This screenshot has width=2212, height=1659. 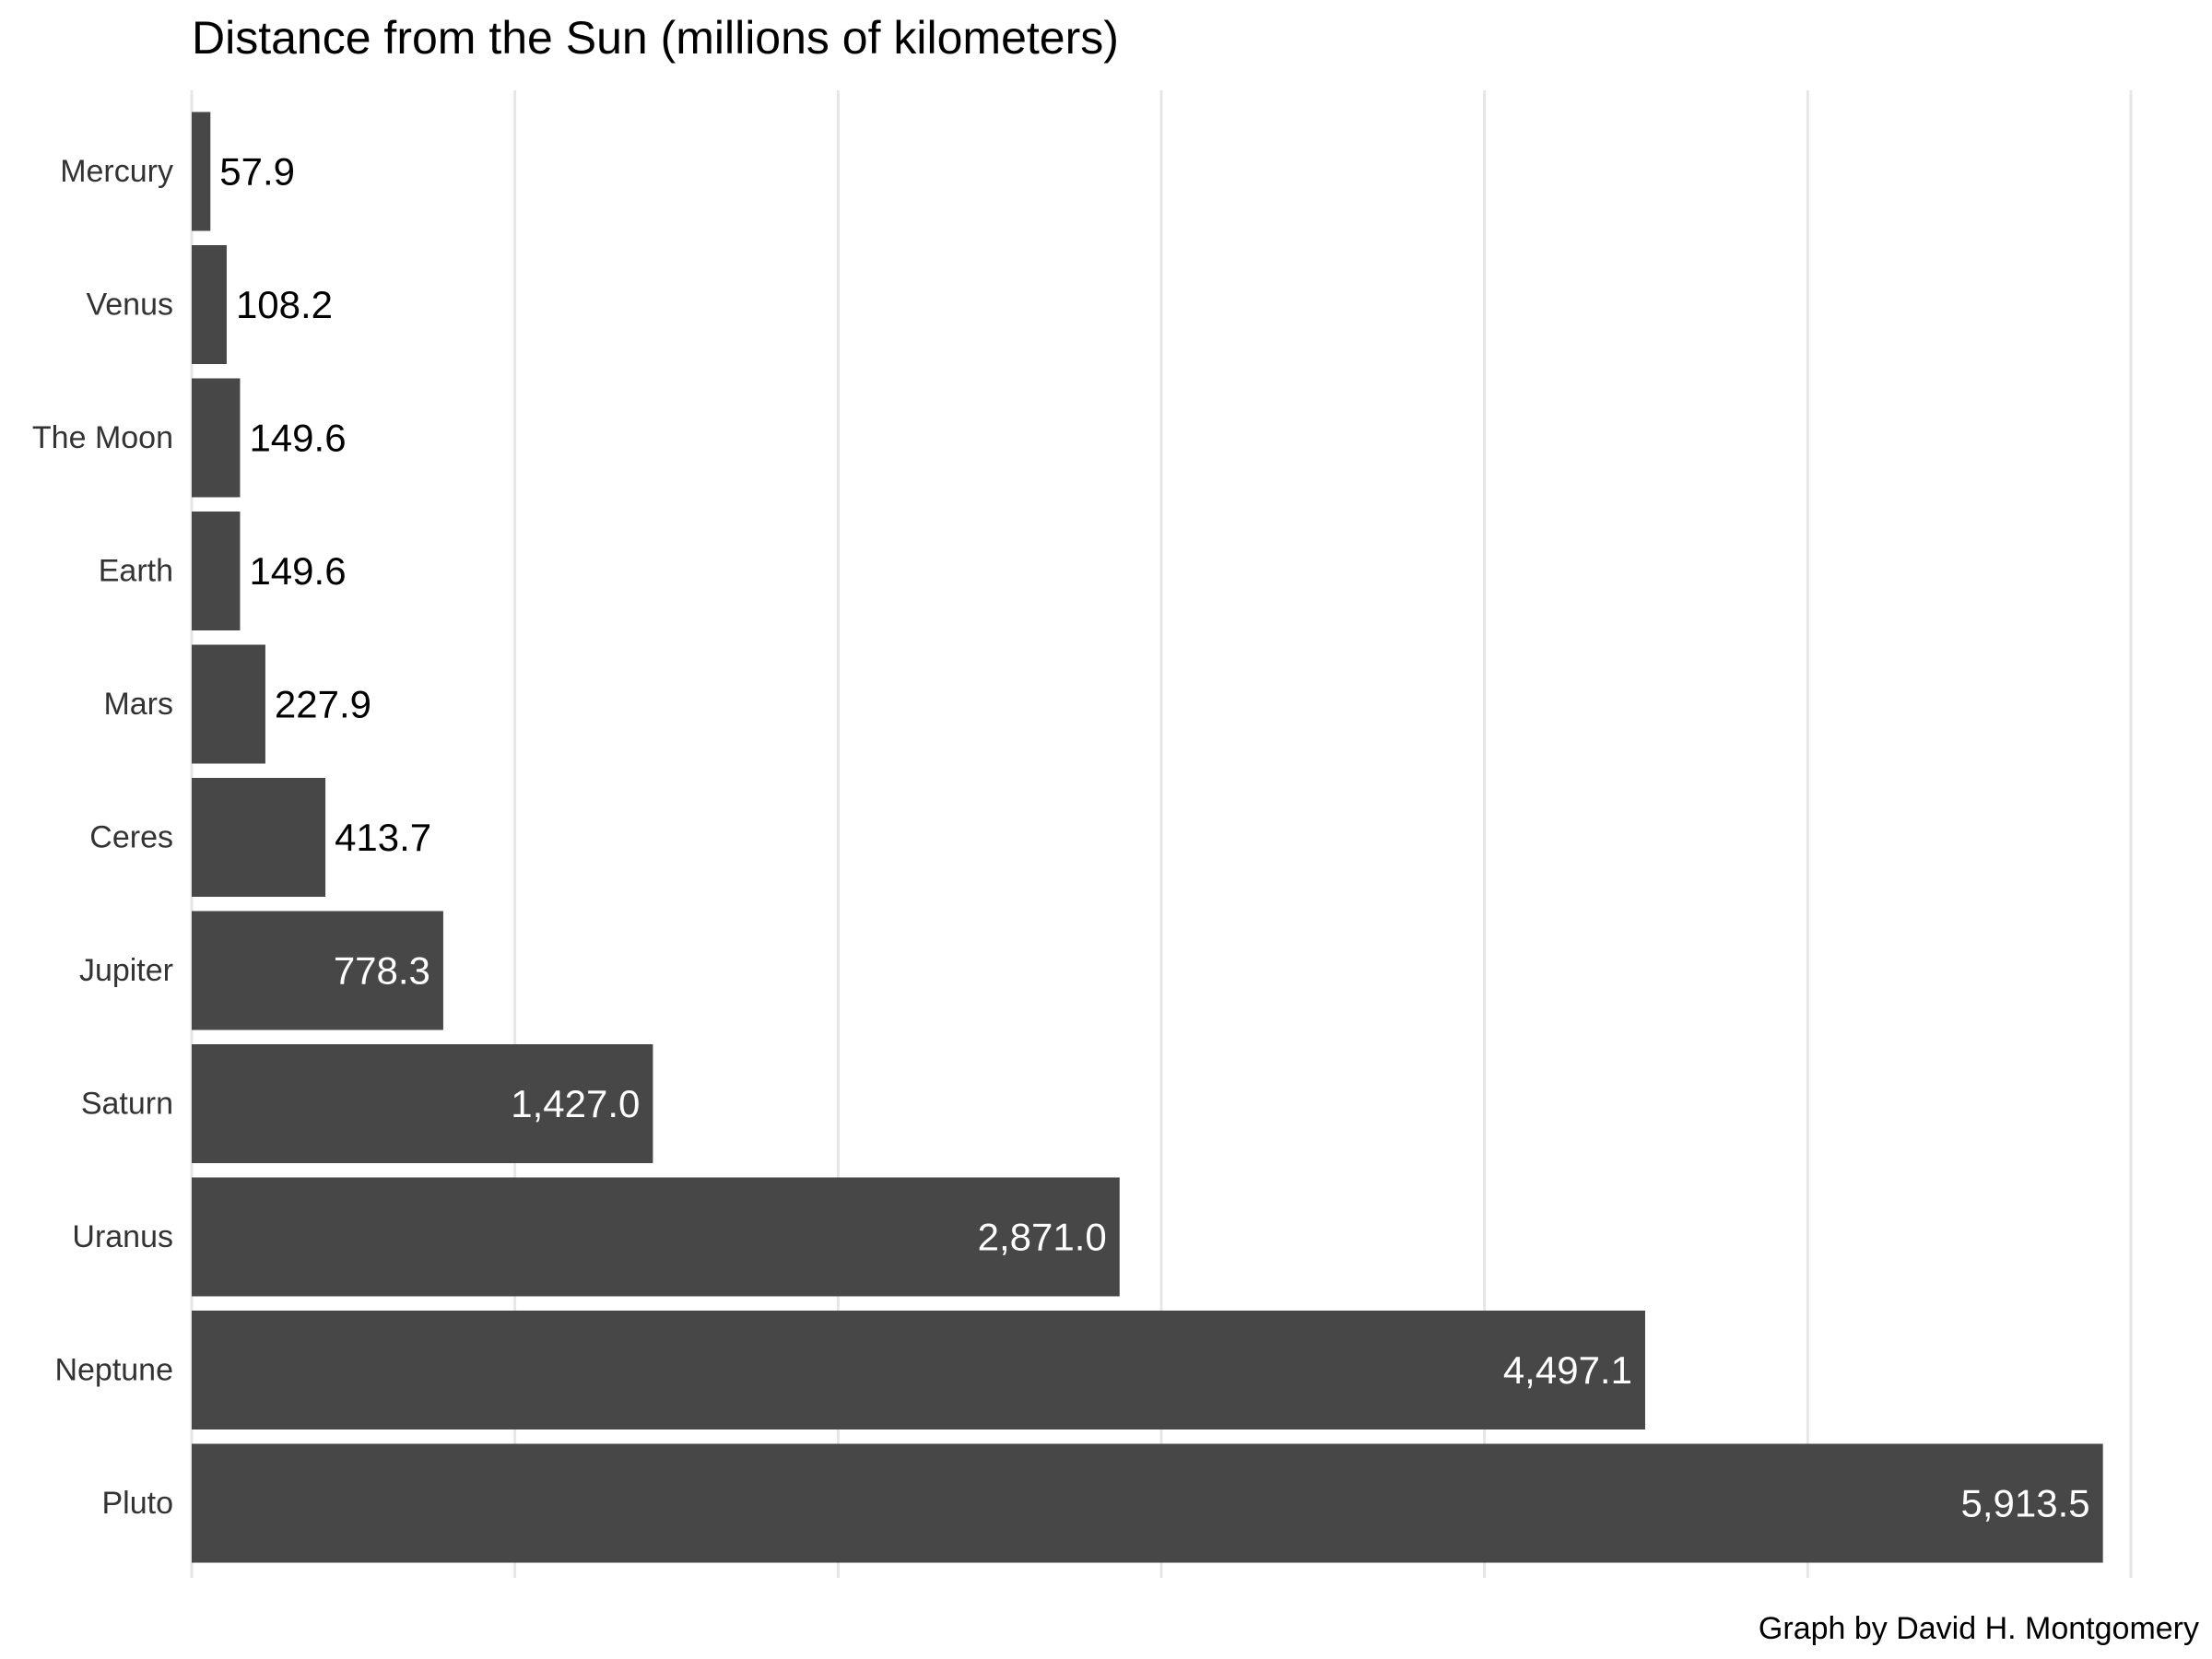 I want to click on bar-earth, so click(x=216, y=571).